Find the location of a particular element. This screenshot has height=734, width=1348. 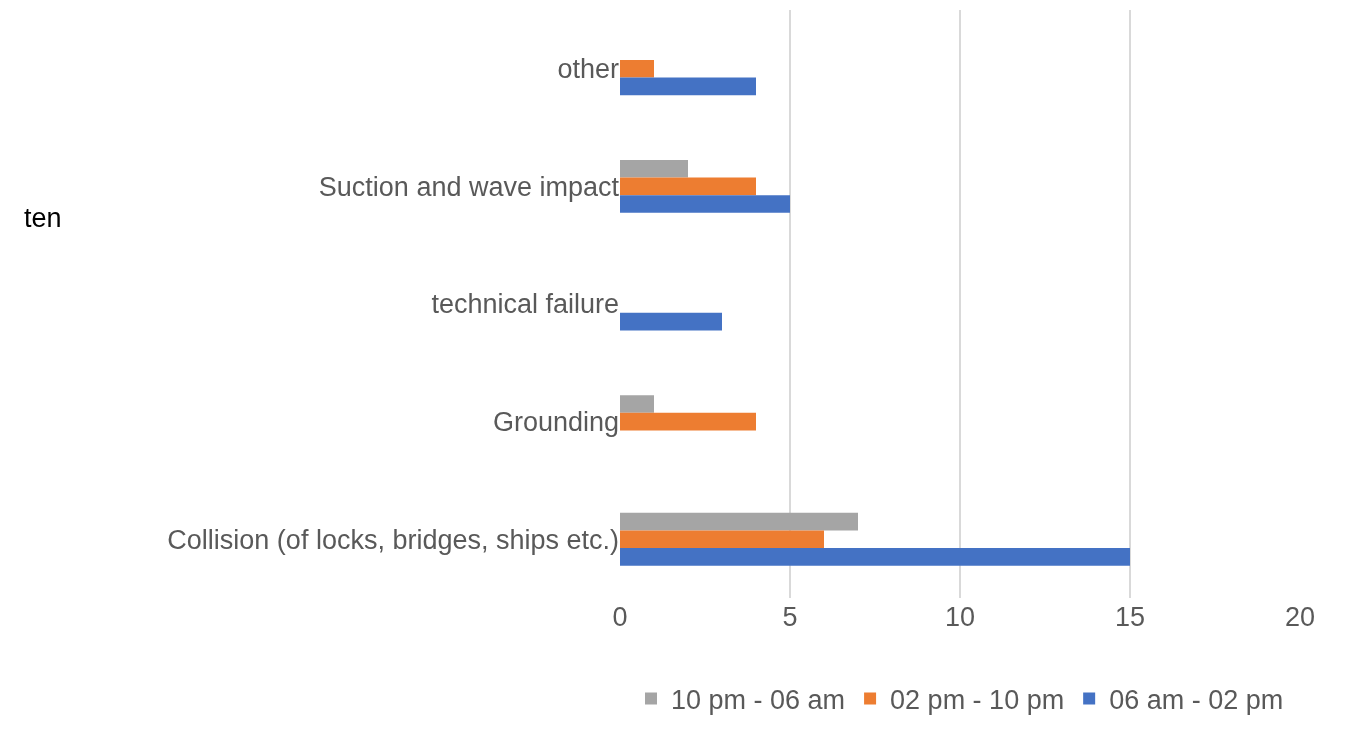

y-tick-label: Collision (of locks, bridges, ships etc.) is located at coordinates (393, 539).